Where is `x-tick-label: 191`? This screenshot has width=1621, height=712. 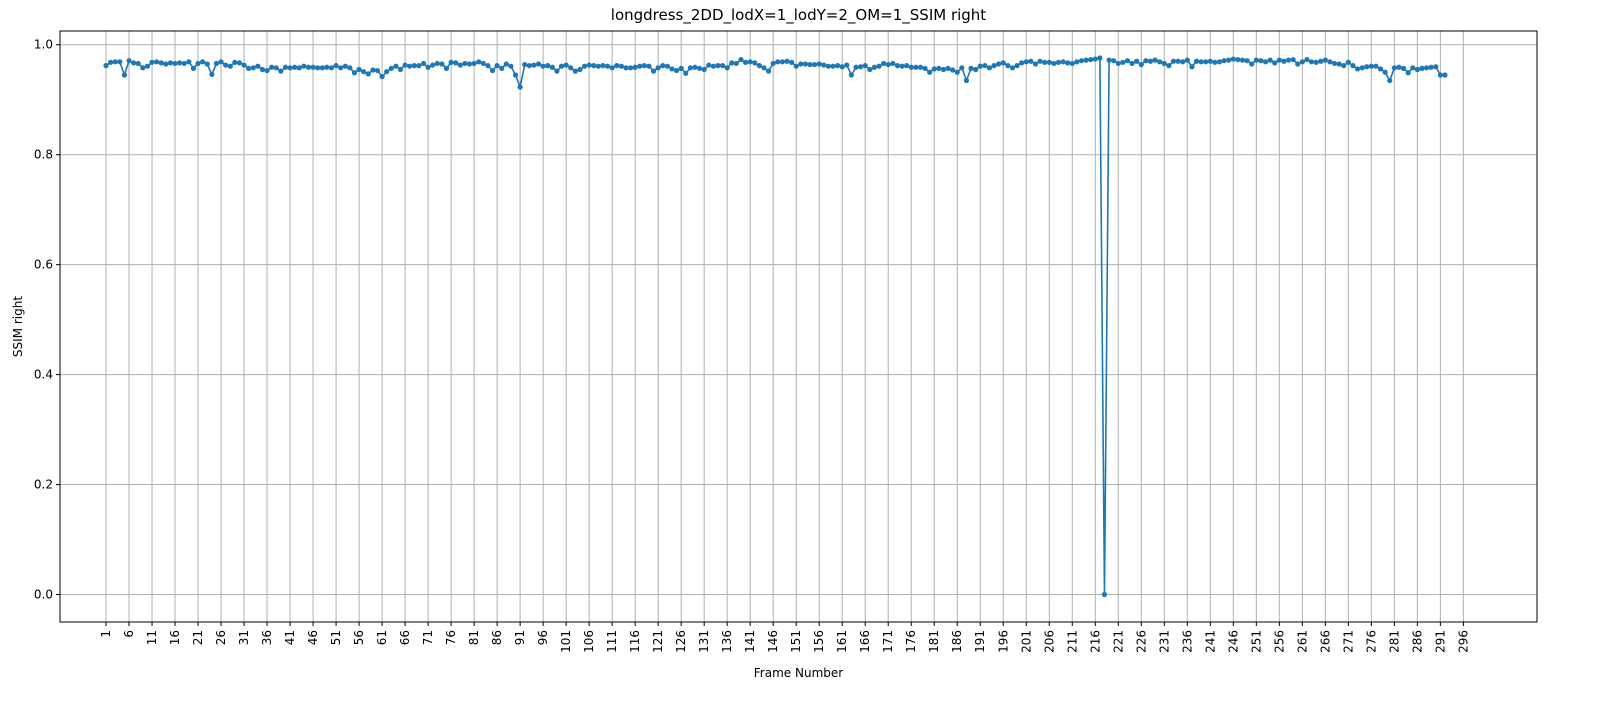
x-tick-label: 191 is located at coordinates (980, 641).